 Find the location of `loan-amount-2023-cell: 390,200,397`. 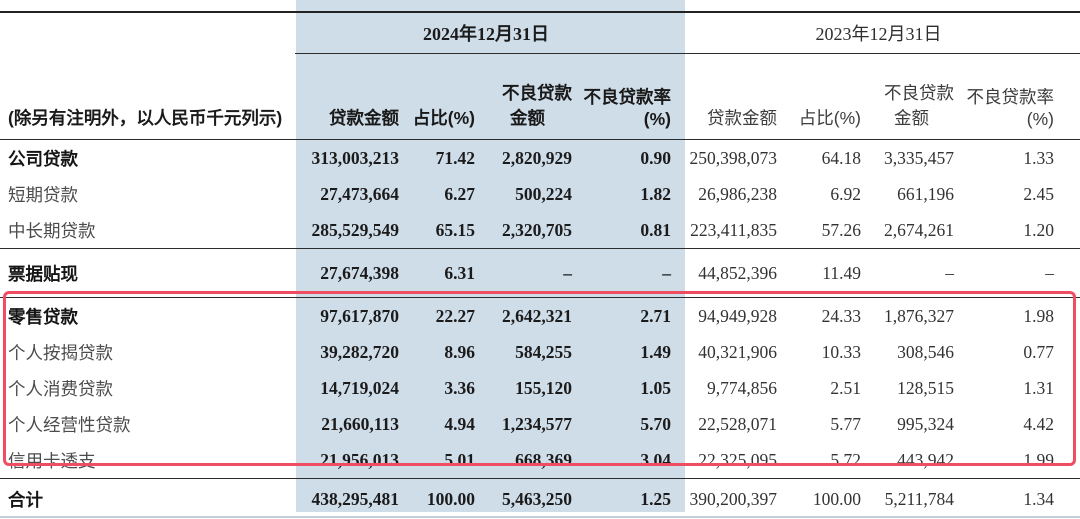

loan-amount-2023-cell: 390,200,397 is located at coordinates (735, 498).